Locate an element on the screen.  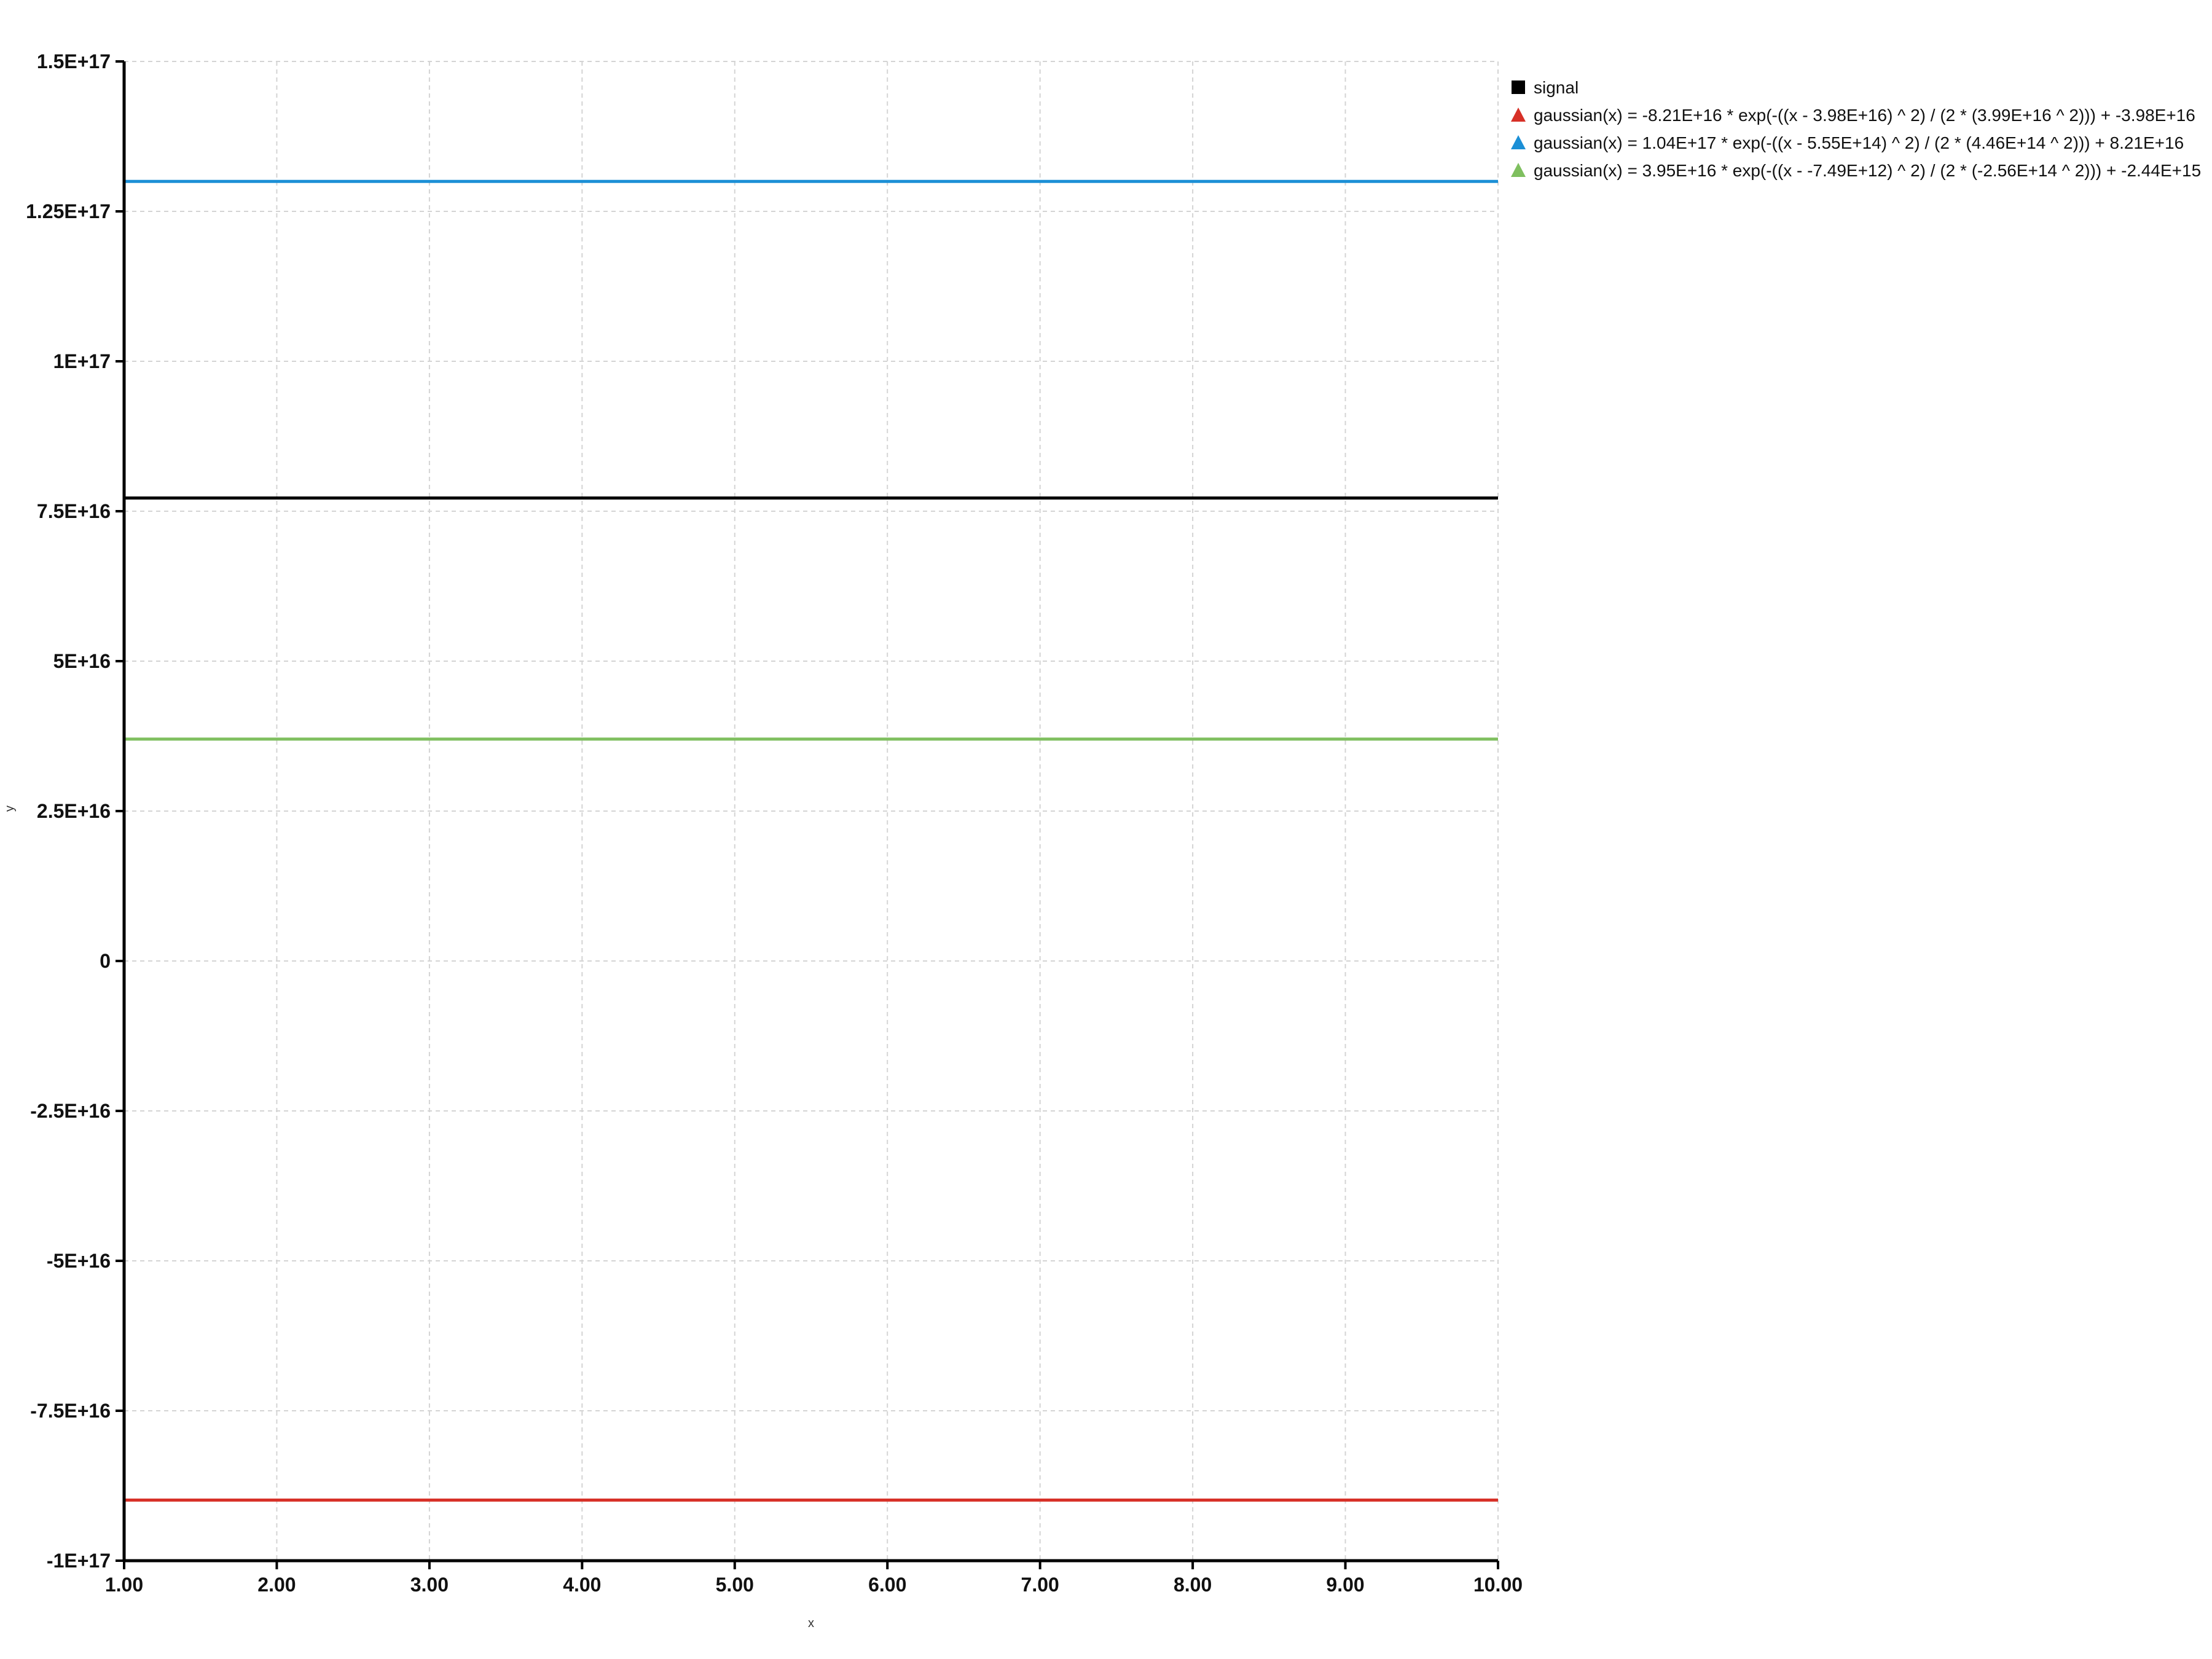
y-tick-label: 2.5E+16 is located at coordinates (74, 811).